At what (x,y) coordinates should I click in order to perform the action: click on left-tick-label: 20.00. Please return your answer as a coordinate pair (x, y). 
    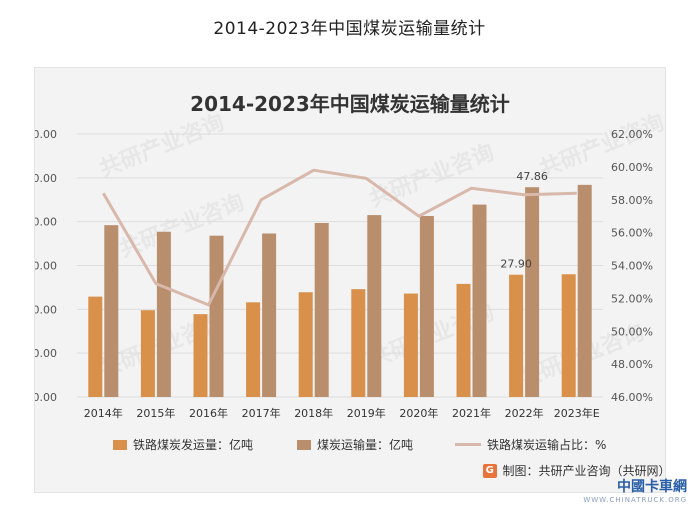
    Looking at the image, I should click on (46, 309).